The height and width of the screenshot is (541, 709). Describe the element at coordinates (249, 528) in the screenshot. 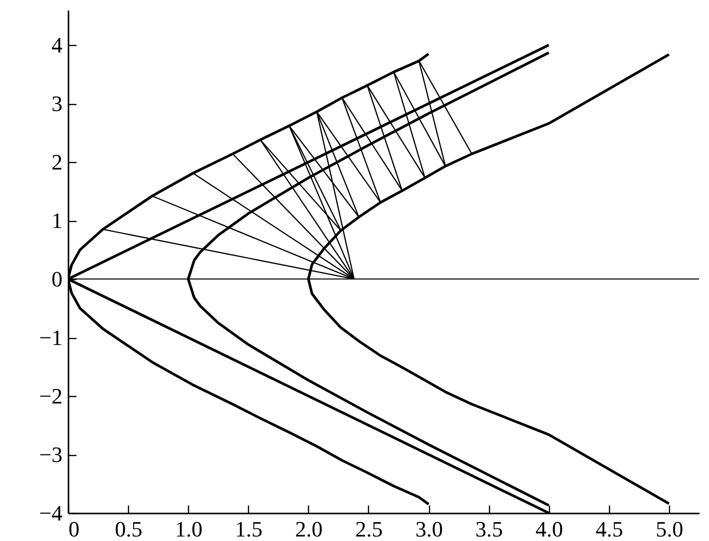

I see `x-tick-label: 1.5` at that location.